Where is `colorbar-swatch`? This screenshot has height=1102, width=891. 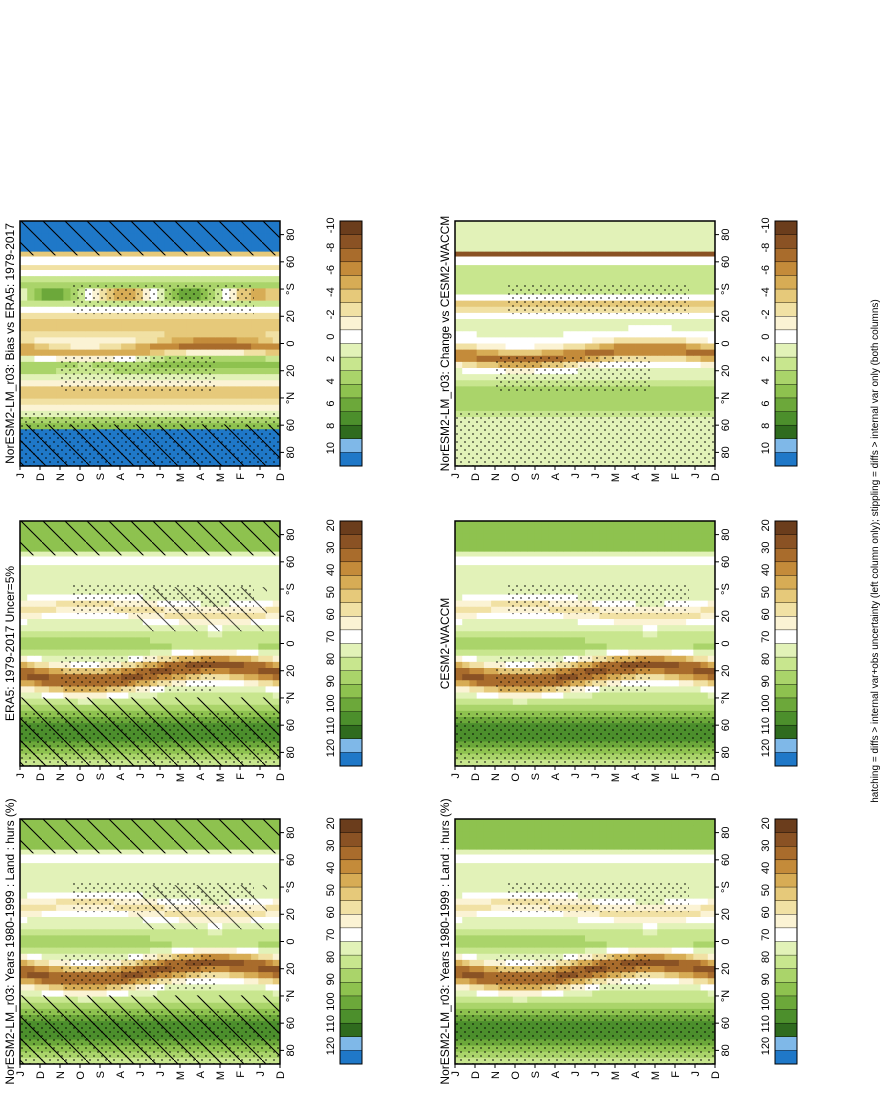
colorbar-swatch is located at coordinates (351, 975).